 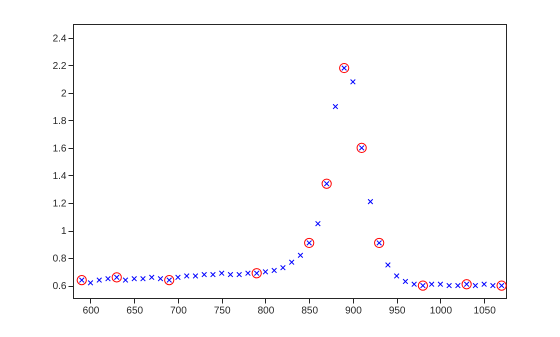 I want to click on x-tick-label: 650, so click(x=135, y=311).